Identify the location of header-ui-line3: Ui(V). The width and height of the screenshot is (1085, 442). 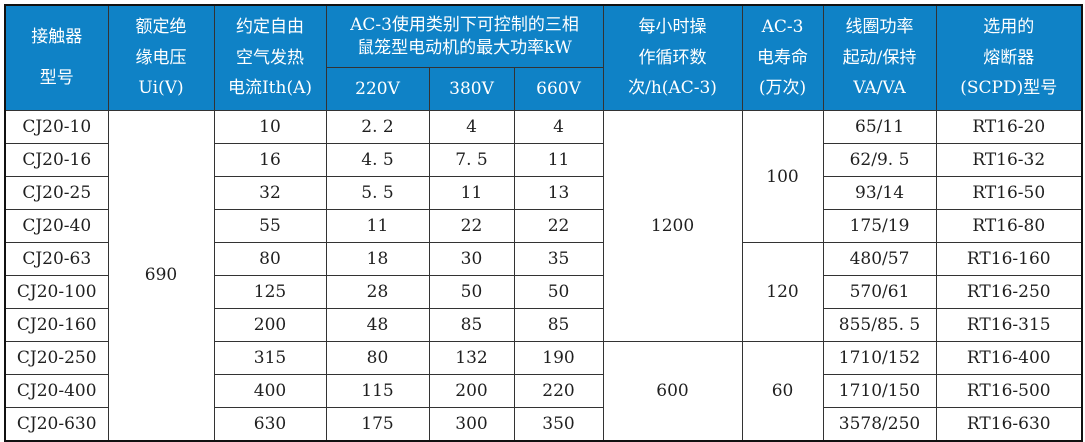
(161, 88).